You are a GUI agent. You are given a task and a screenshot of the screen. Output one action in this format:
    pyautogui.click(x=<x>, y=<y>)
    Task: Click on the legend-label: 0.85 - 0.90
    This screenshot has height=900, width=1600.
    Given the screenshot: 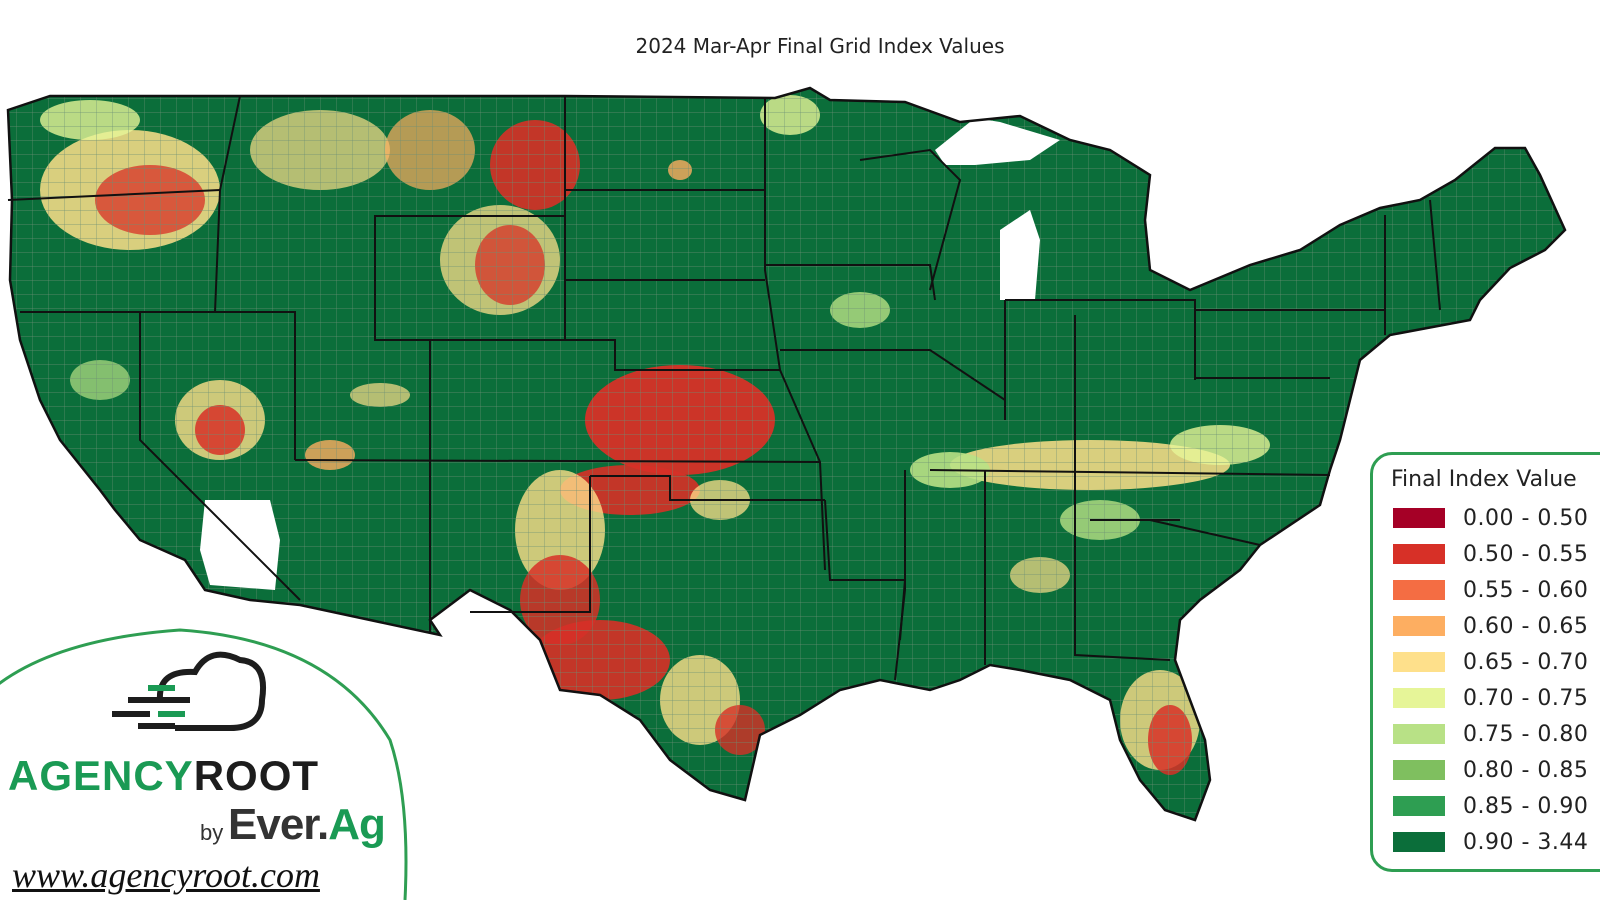 What is the action you would take?
    pyautogui.click(x=1526, y=806)
    